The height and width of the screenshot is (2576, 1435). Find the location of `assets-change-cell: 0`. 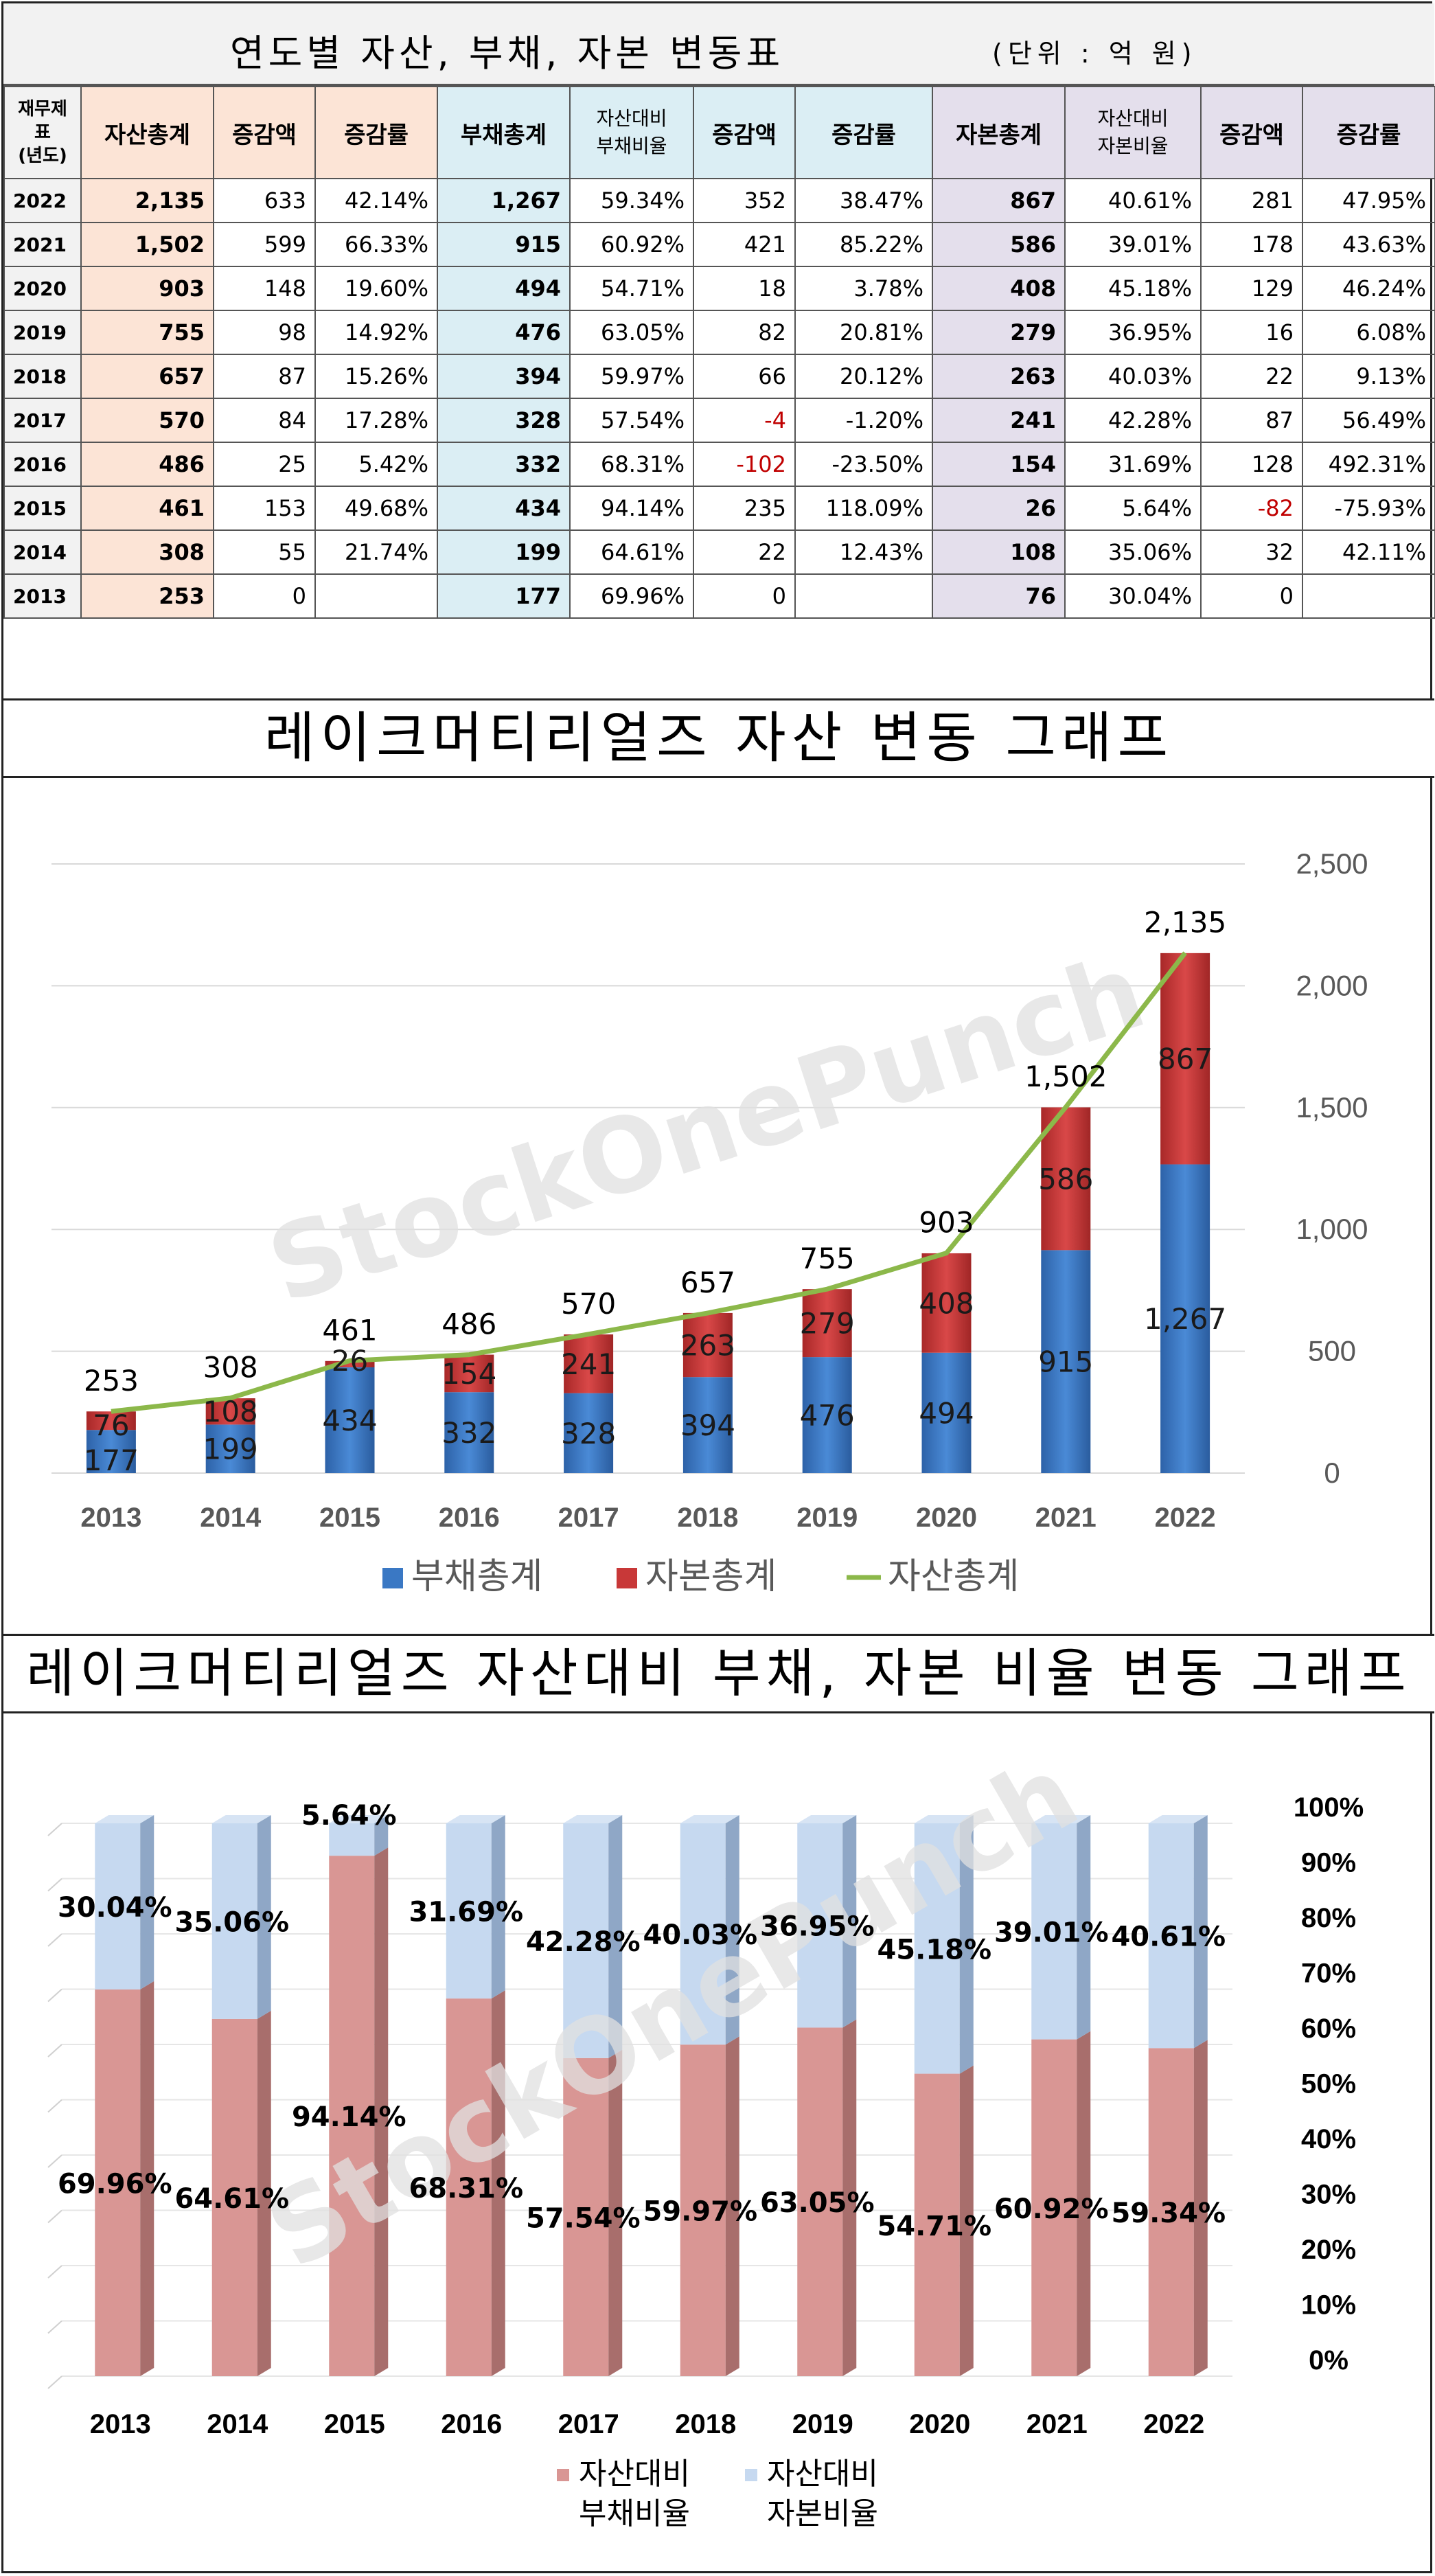

assets-change-cell: 0 is located at coordinates (264, 596).